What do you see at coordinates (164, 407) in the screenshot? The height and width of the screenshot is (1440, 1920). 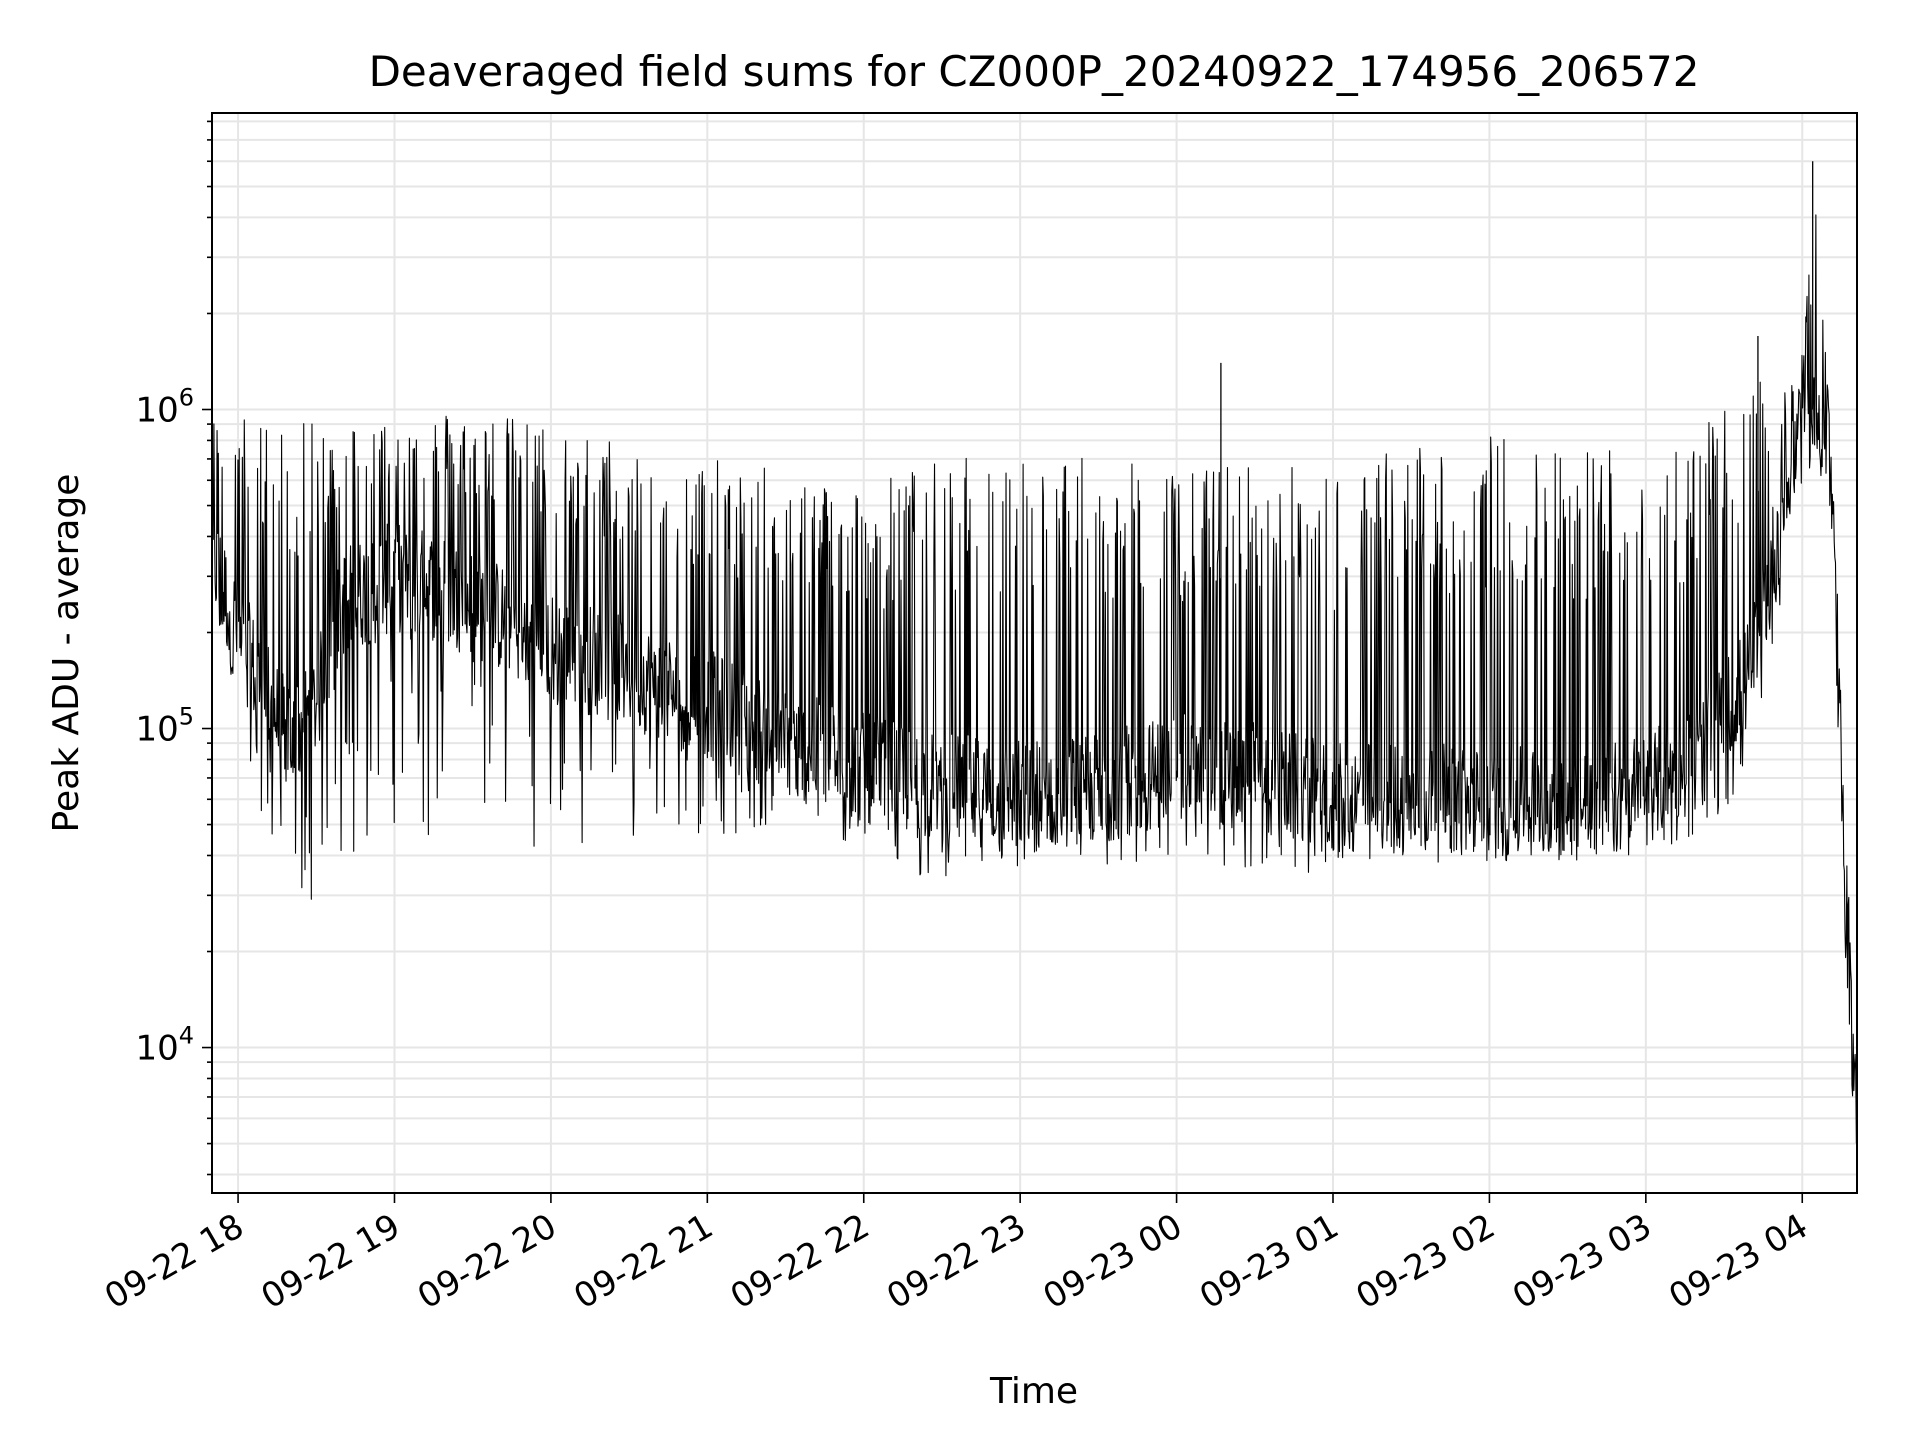 I see `y-tick-label: 10⁶` at bounding box center [164, 407].